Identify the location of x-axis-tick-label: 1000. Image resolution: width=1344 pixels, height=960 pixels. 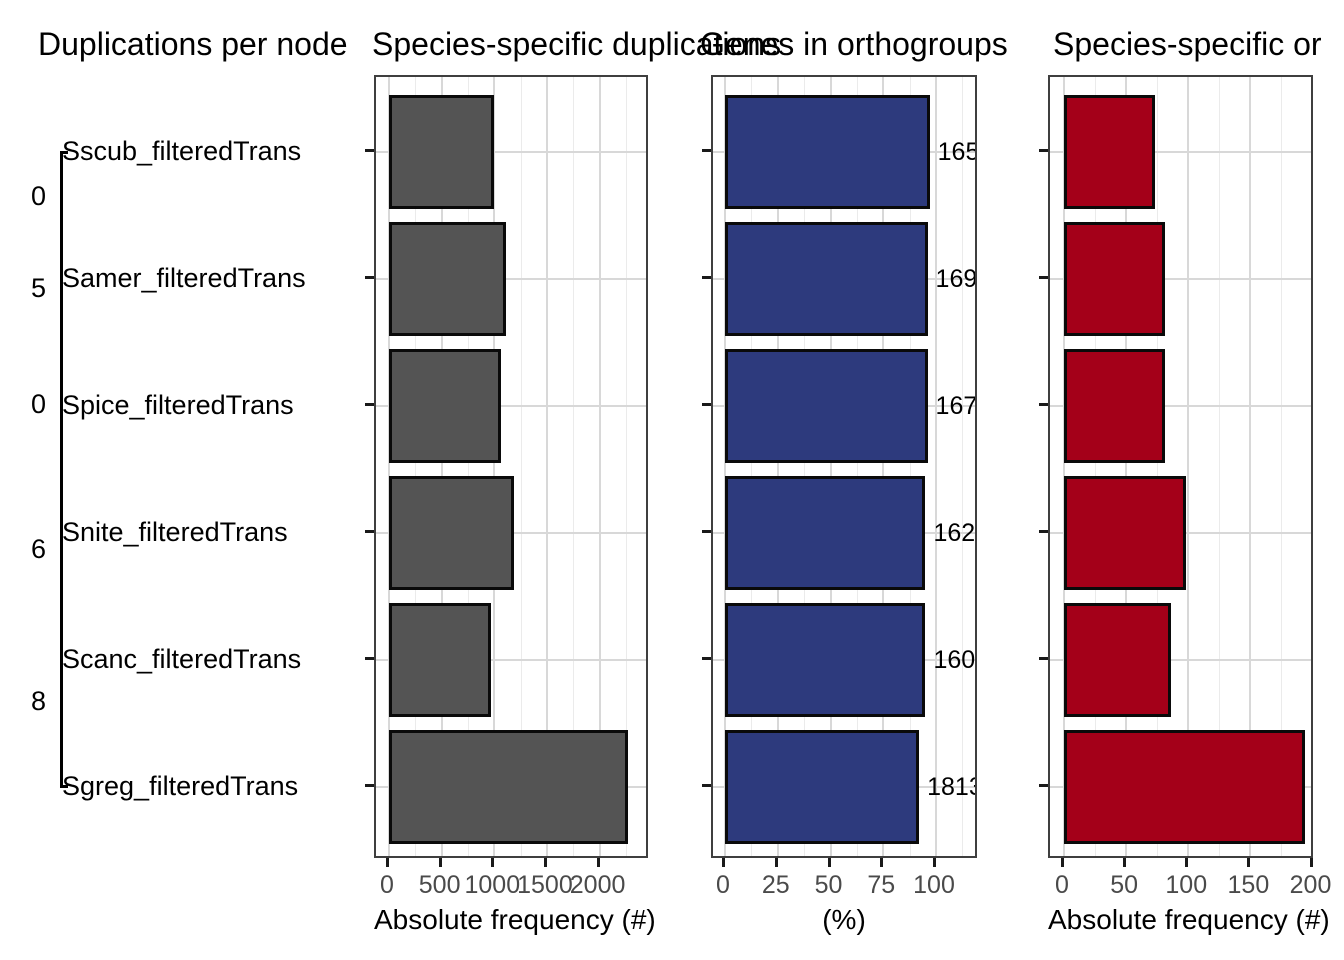
(492, 885).